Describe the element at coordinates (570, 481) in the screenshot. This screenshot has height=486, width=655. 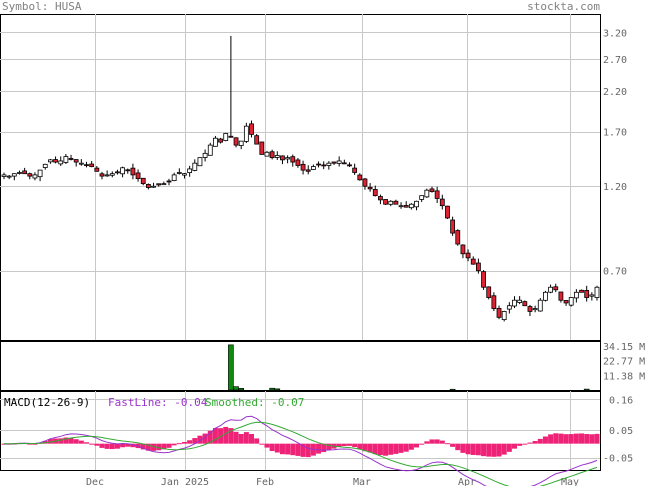
I see `x-tick-label: May` at that location.